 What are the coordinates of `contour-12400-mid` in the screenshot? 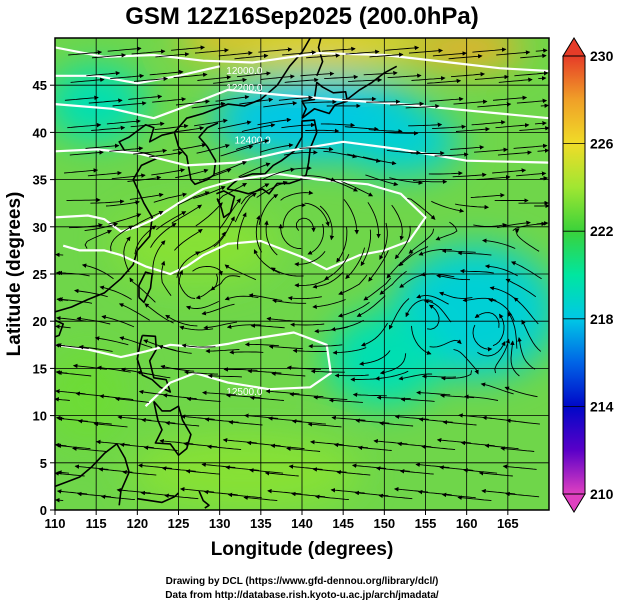 It's located at (302, 153).